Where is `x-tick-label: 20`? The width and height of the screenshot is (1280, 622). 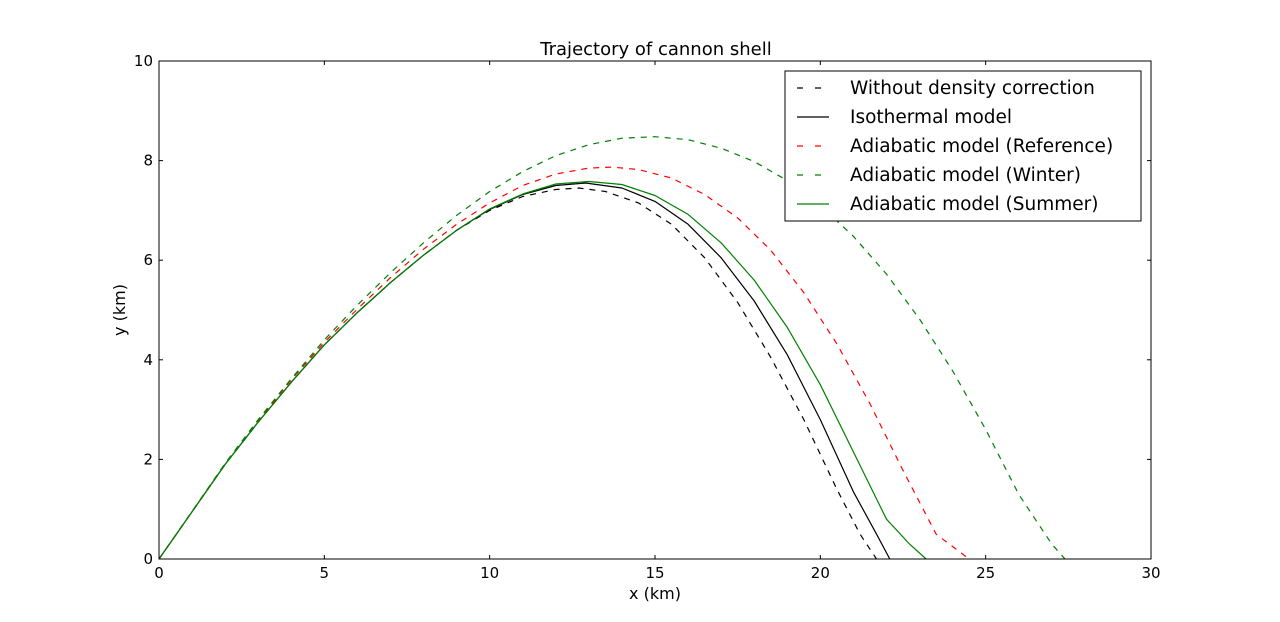 x-tick-label: 20 is located at coordinates (820, 573).